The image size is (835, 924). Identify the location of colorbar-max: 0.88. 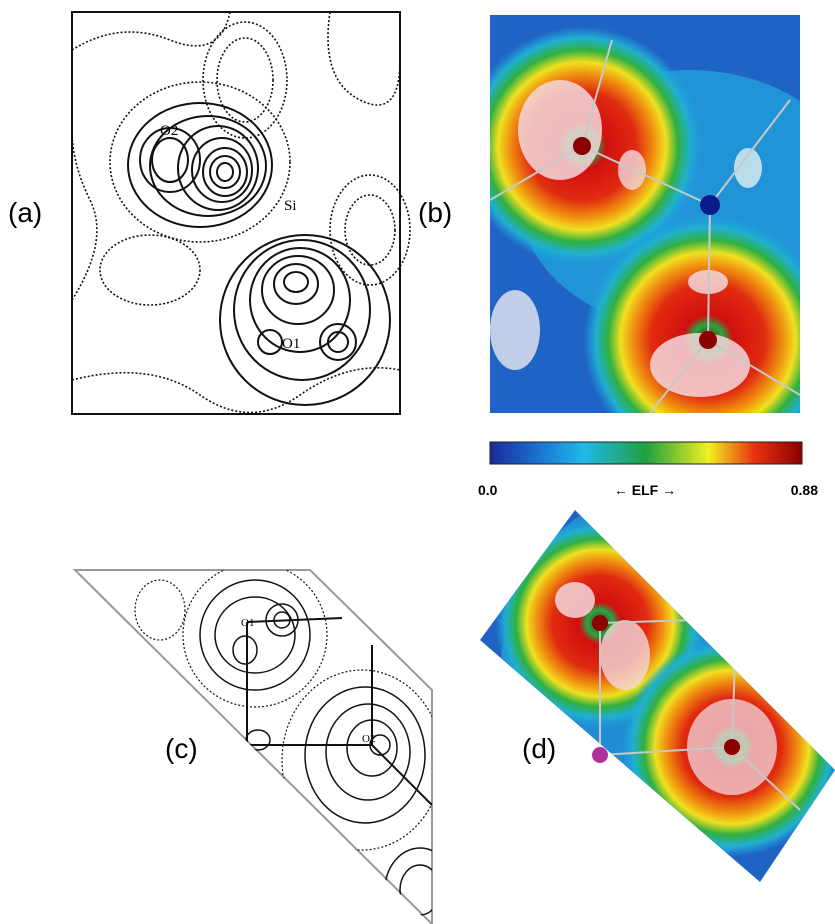
(804, 490).